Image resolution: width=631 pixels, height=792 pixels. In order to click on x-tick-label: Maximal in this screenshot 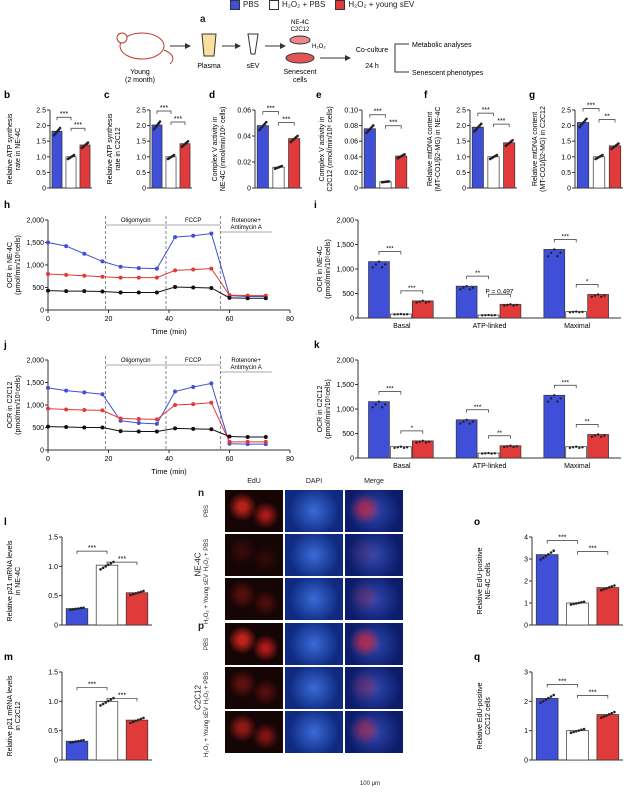, I will do `click(577, 466)`.